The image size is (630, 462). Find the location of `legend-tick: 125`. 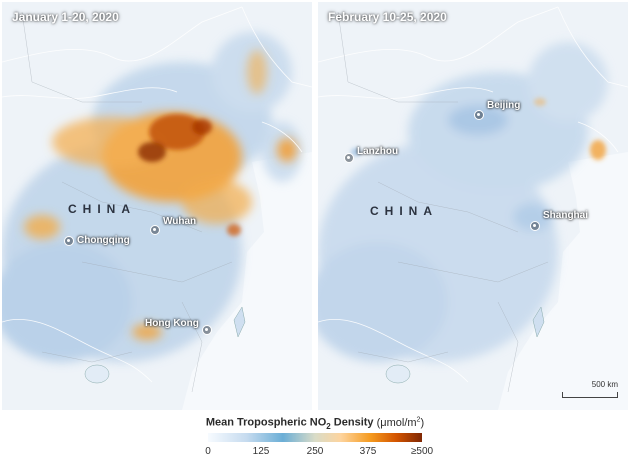

legend-tick: 125 is located at coordinates (261, 451).